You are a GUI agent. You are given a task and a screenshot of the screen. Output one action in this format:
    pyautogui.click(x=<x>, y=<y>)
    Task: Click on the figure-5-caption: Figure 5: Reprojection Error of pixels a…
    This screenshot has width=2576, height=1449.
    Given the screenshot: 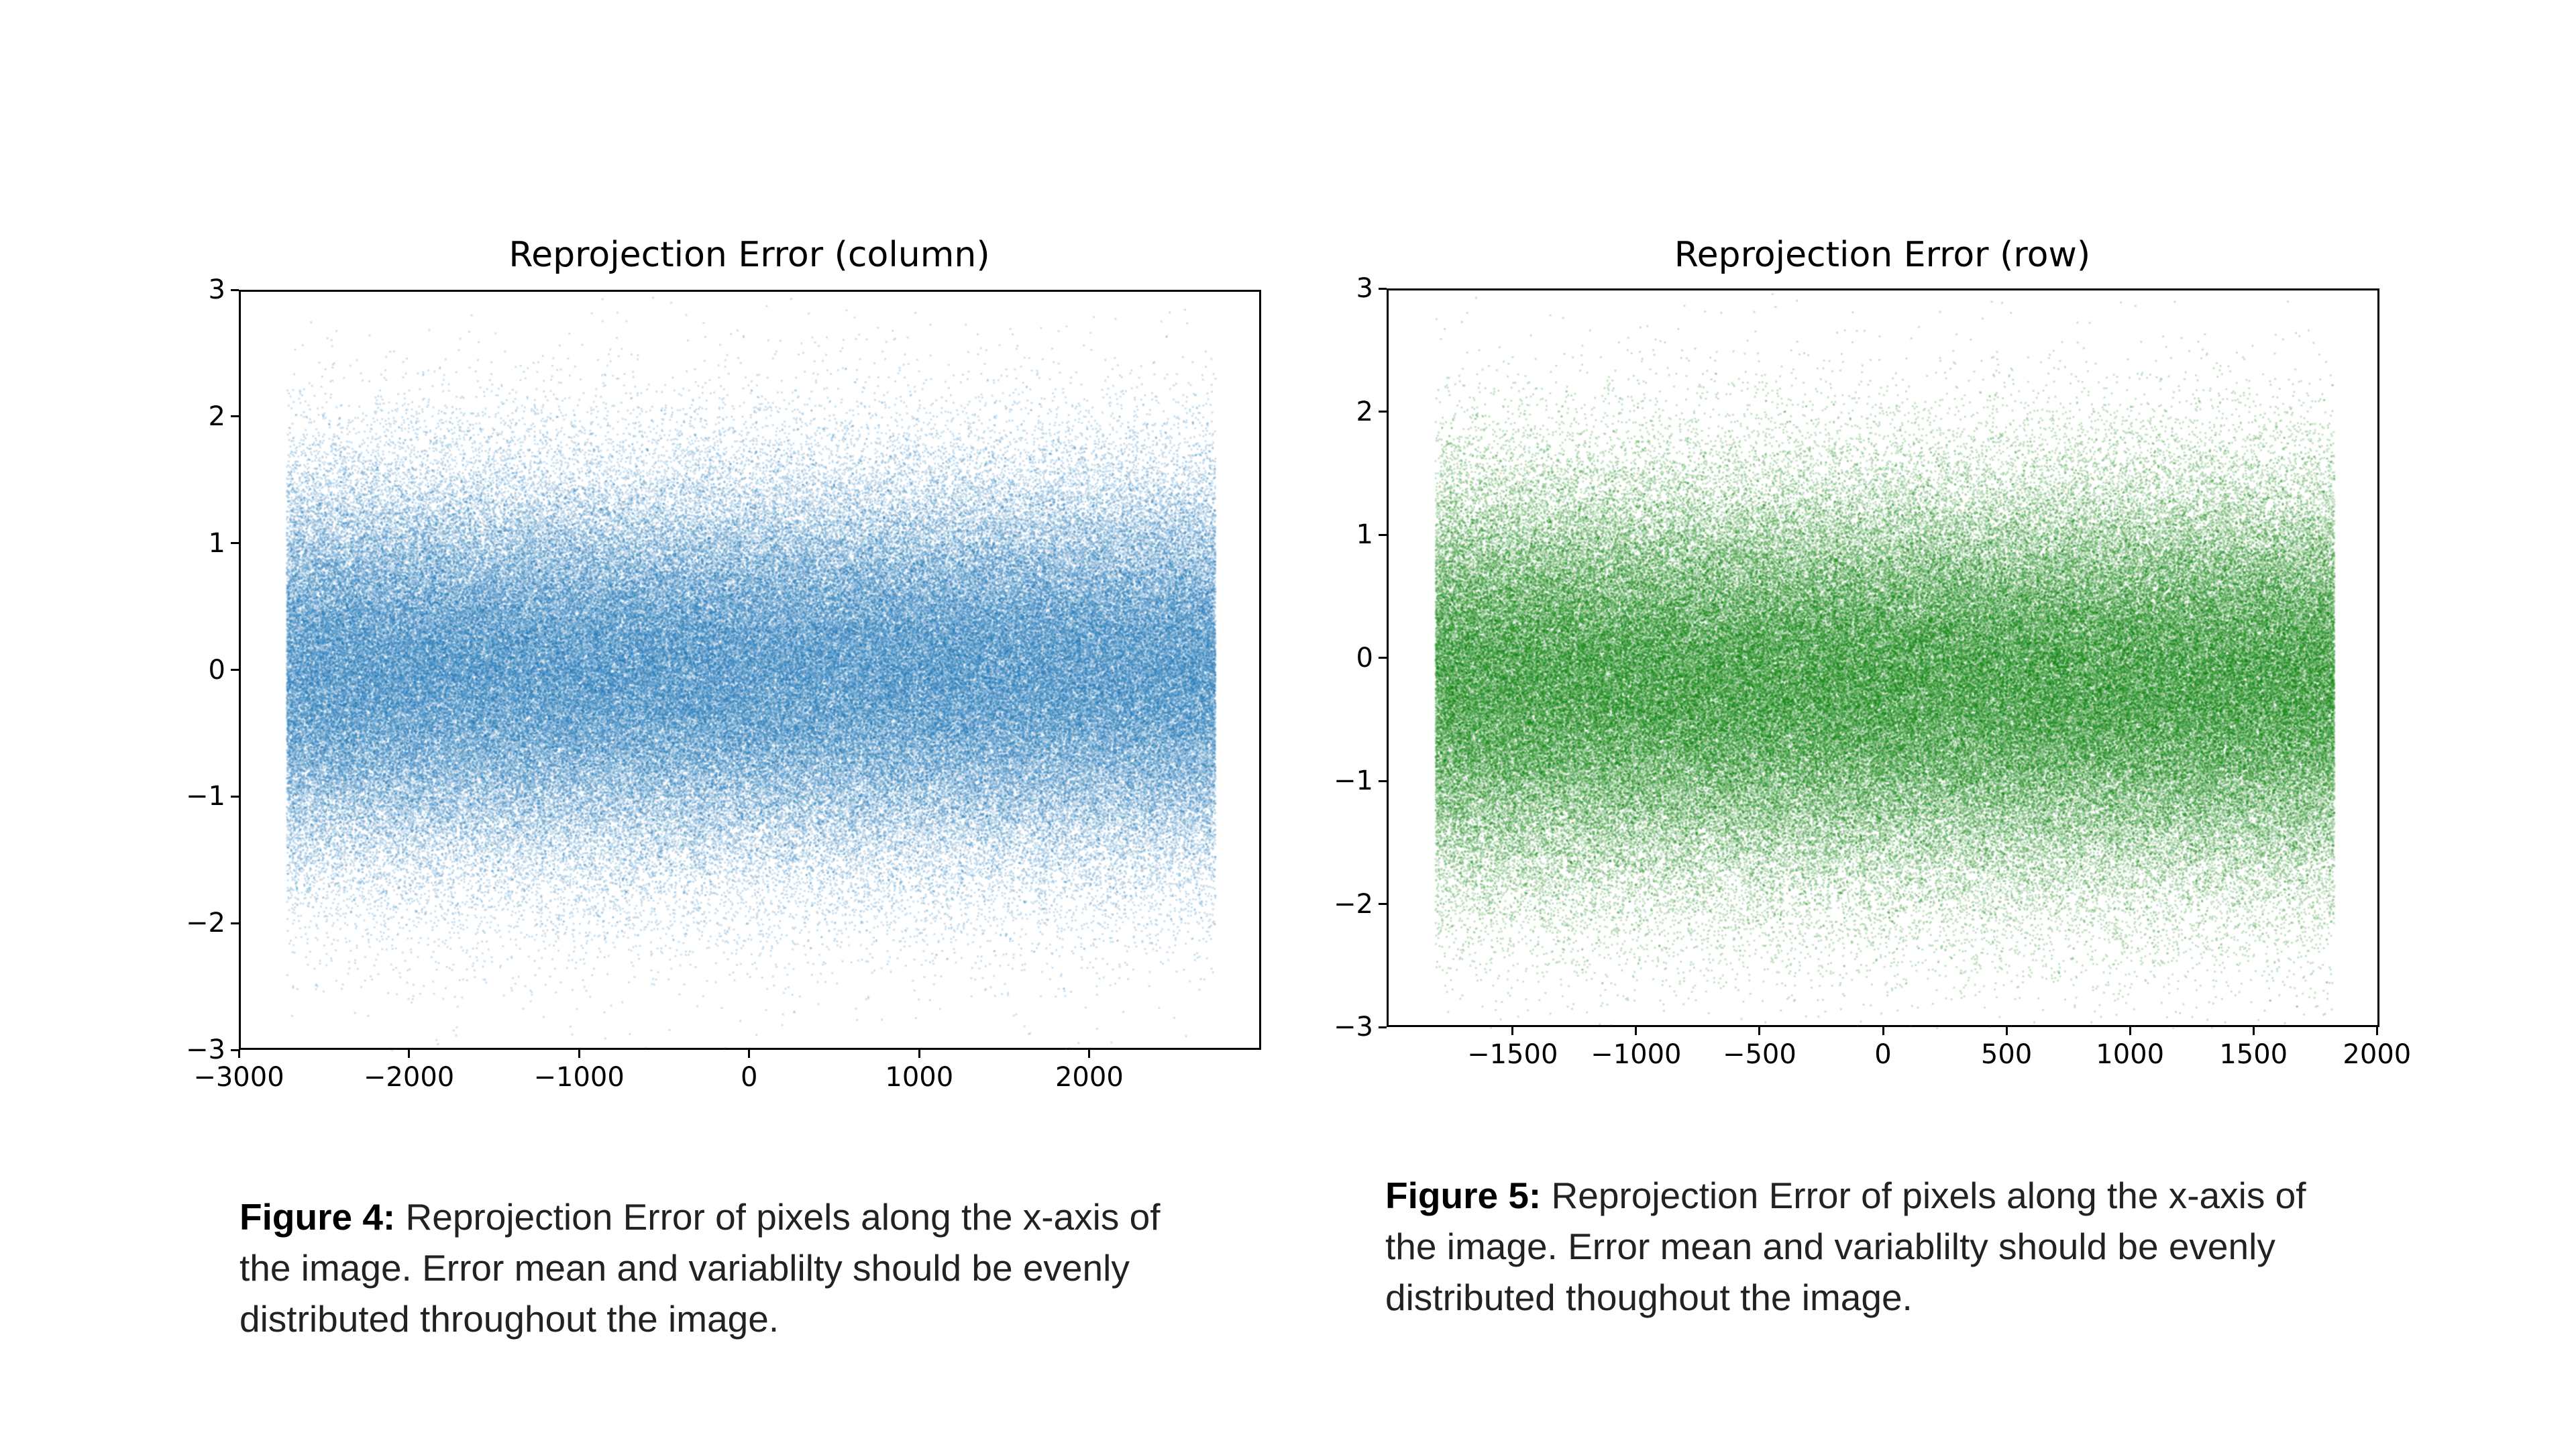 What is the action you would take?
    pyautogui.click(x=1875, y=1246)
    